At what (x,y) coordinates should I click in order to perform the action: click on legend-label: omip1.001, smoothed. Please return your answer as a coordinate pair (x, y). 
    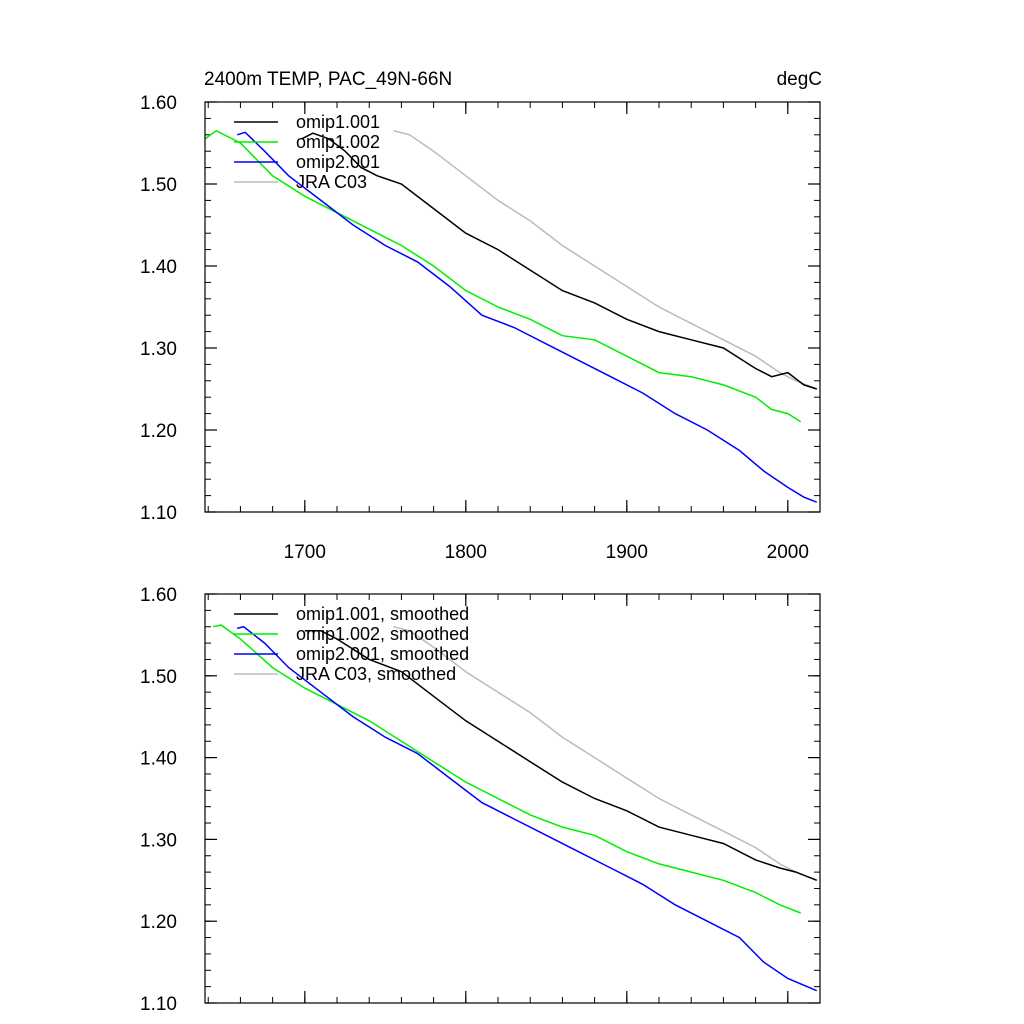
    Looking at the image, I should click on (382, 614).